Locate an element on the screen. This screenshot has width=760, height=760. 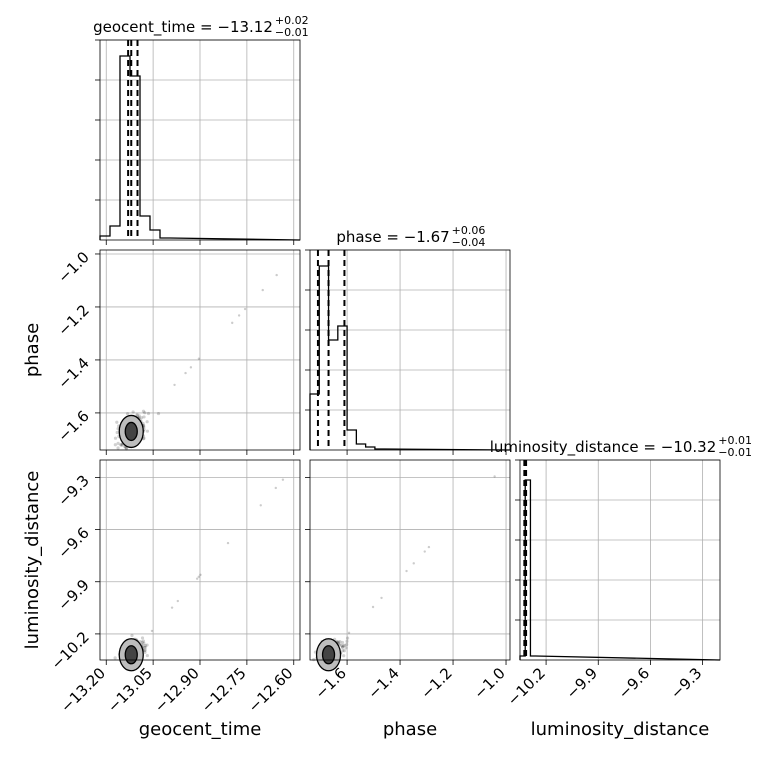
histogram-phase is located at coordinates (410, 358).